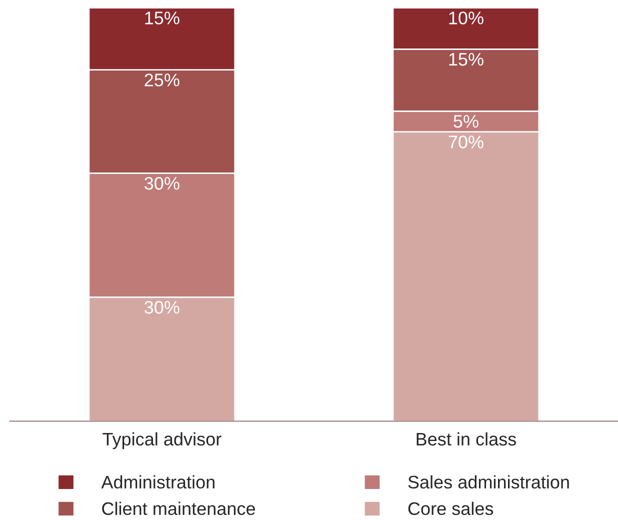 This screenshot has width=618, height=520. I want to click on legend-label: Client maintenance, so click(178, 509).